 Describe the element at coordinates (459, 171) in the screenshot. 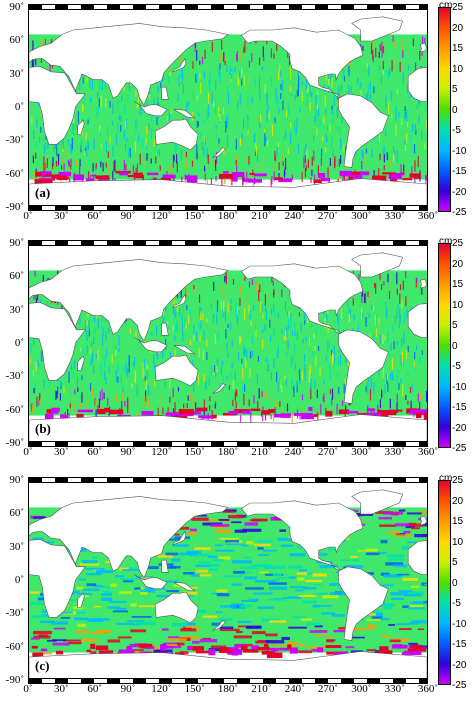

I see `colorbar-tick-label: -15` at that location.